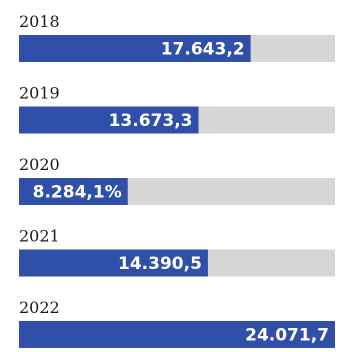  I want to click on year-label: 2020, so click(39, 164).